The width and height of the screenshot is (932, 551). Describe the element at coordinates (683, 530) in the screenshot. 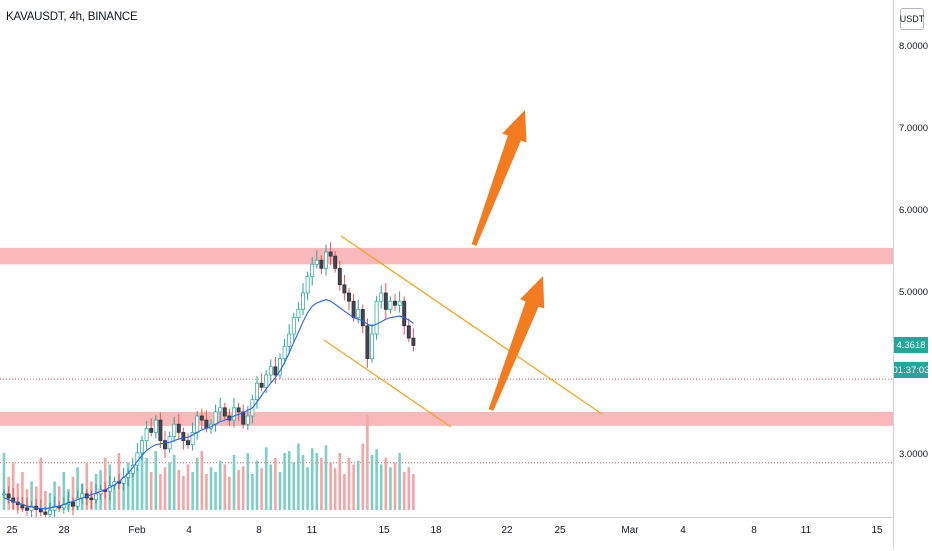

I see `time-label: 4` at that location.